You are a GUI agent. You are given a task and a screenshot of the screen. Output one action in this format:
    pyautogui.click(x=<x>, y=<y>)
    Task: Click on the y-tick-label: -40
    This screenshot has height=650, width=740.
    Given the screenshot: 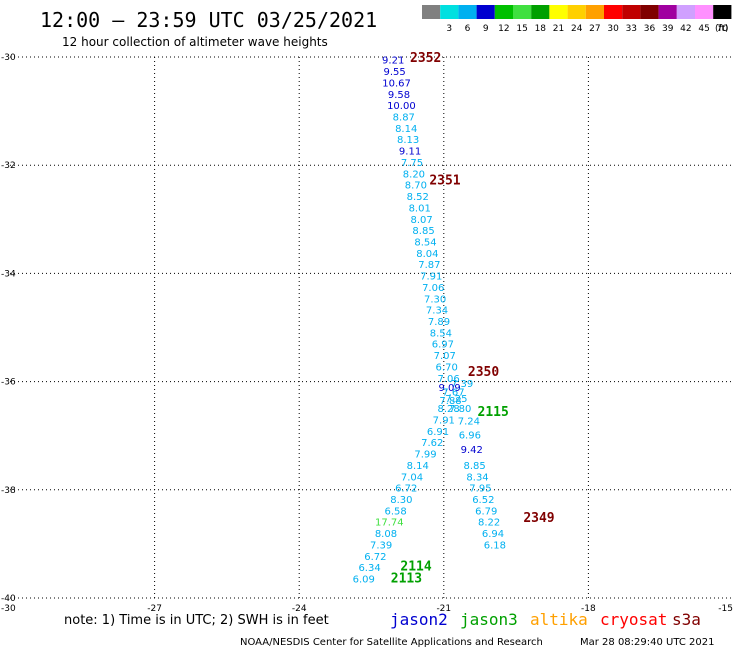 What is the action you would take?
    pyautogui.click(x=8, y=599)
    